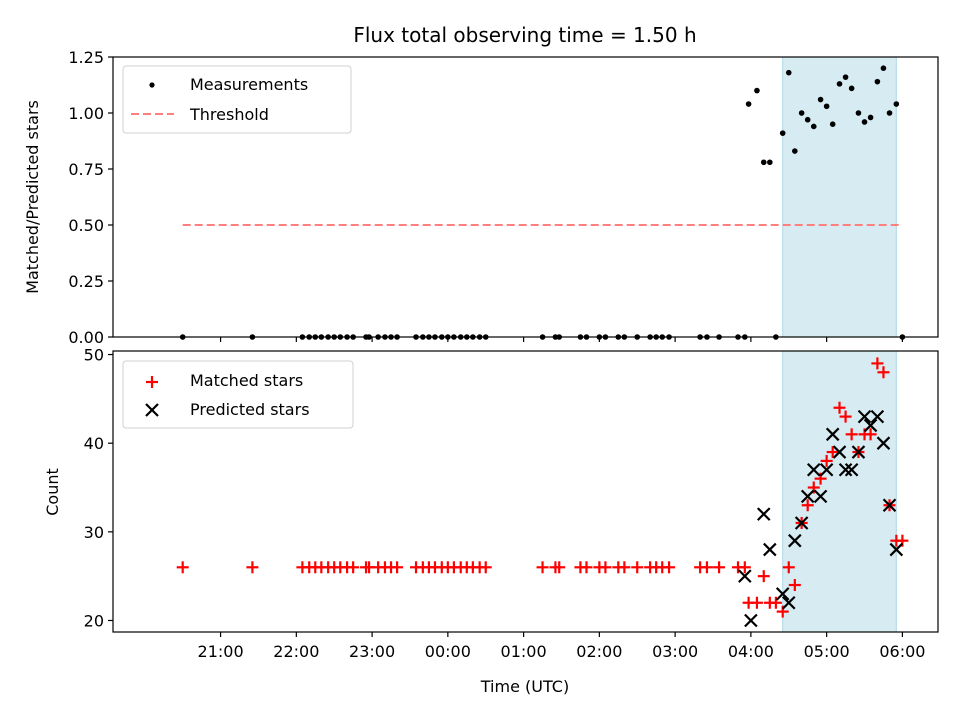 The image size is (960, 720). I want to click on legend-matched-marker, so click(152, 382).